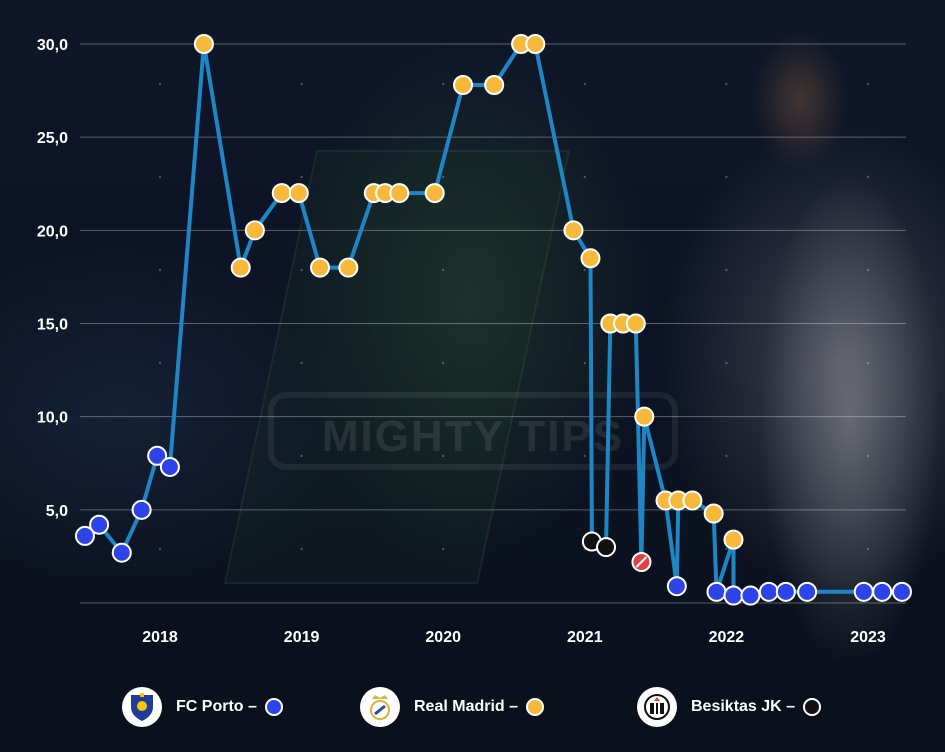  Describe the element at coordinates (641, 562) in the screenshot. I see `transfer-marker-slash` at that location.